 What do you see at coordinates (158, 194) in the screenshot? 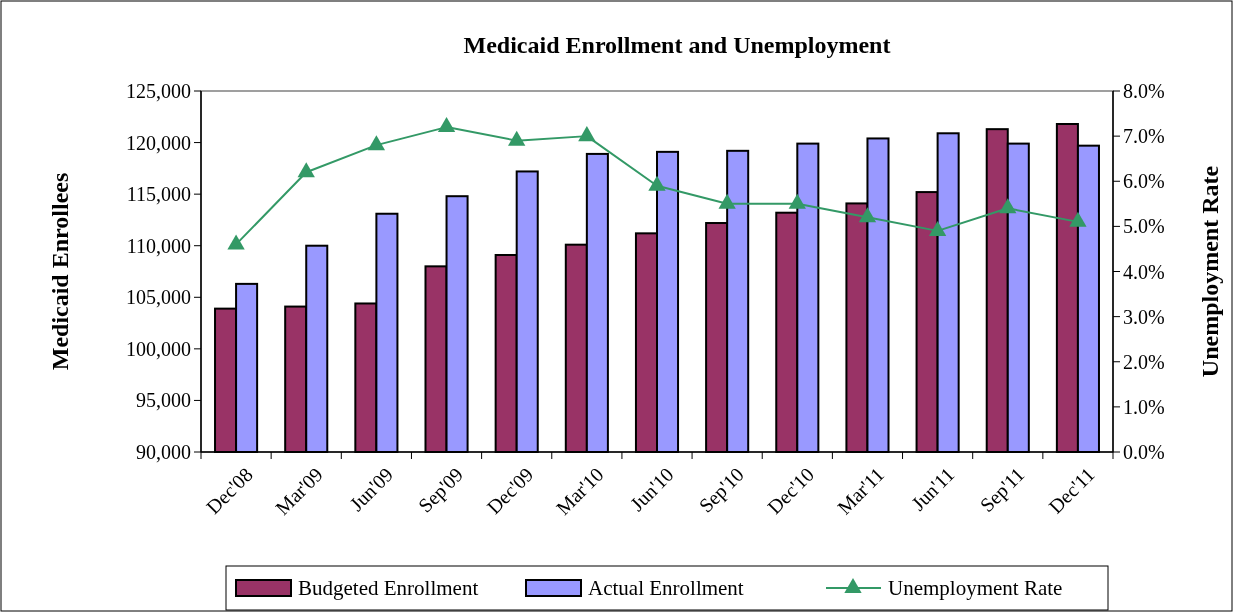
I see `y-tick-label: 115,000` at bounding box center [158, 194].